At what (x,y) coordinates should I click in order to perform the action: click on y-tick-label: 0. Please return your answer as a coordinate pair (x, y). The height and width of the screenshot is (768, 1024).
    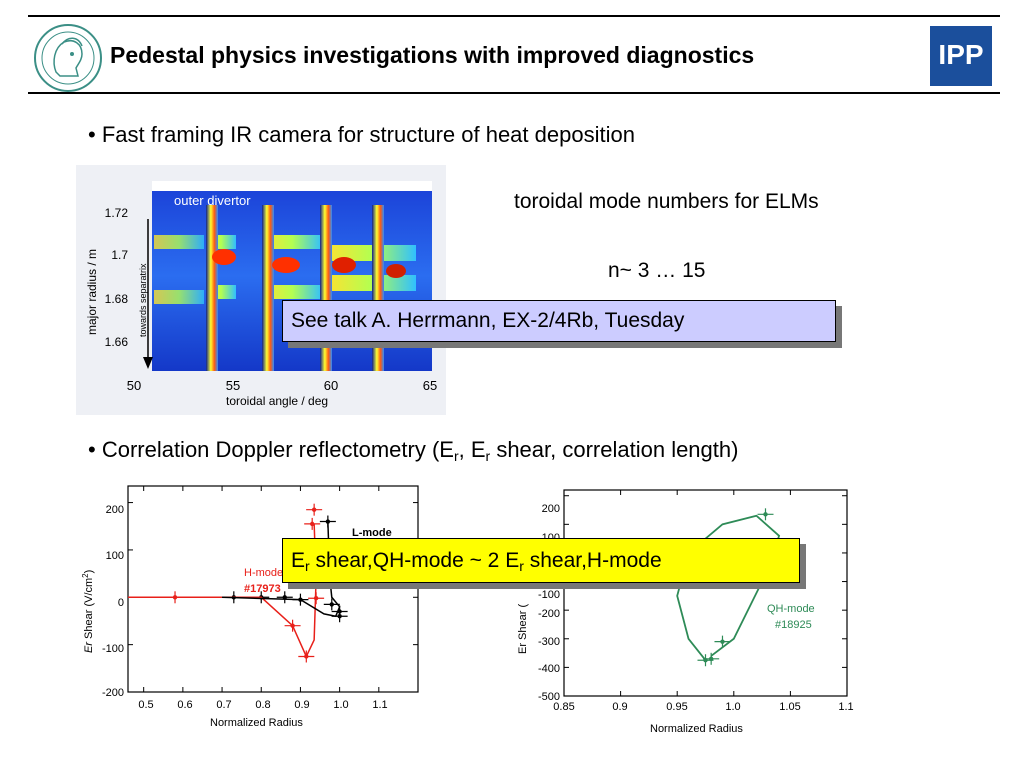
    Looking at the image, I should click on (121, 603).